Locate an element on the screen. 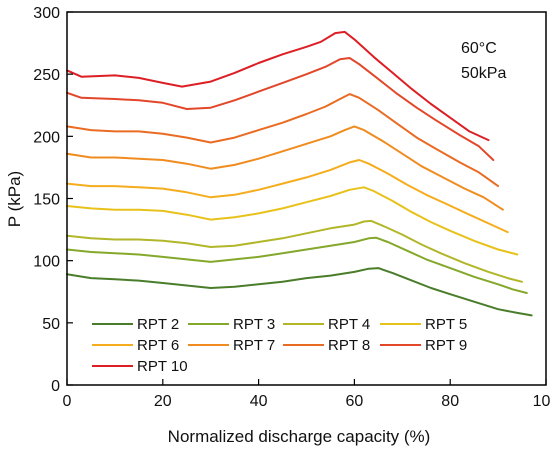 The height and width of the screenshot is (450, 550). y-tick-label: 250 is located at coordinates (46, 75).